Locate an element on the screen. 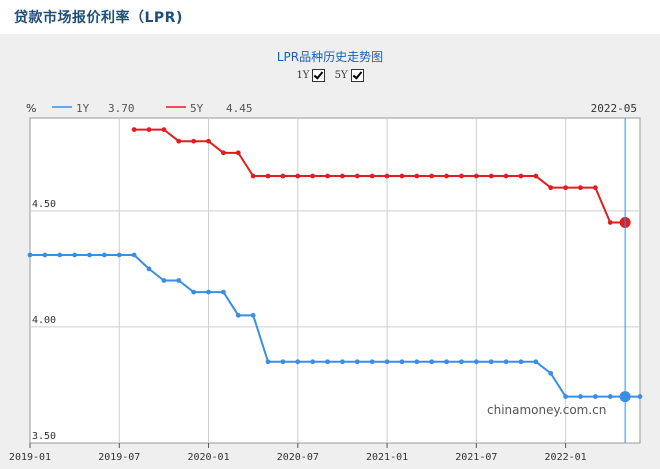 The height and width of the screenshot is (469, 660). series-toggles: 1Y 5Y is located at coordinates (330, 75).